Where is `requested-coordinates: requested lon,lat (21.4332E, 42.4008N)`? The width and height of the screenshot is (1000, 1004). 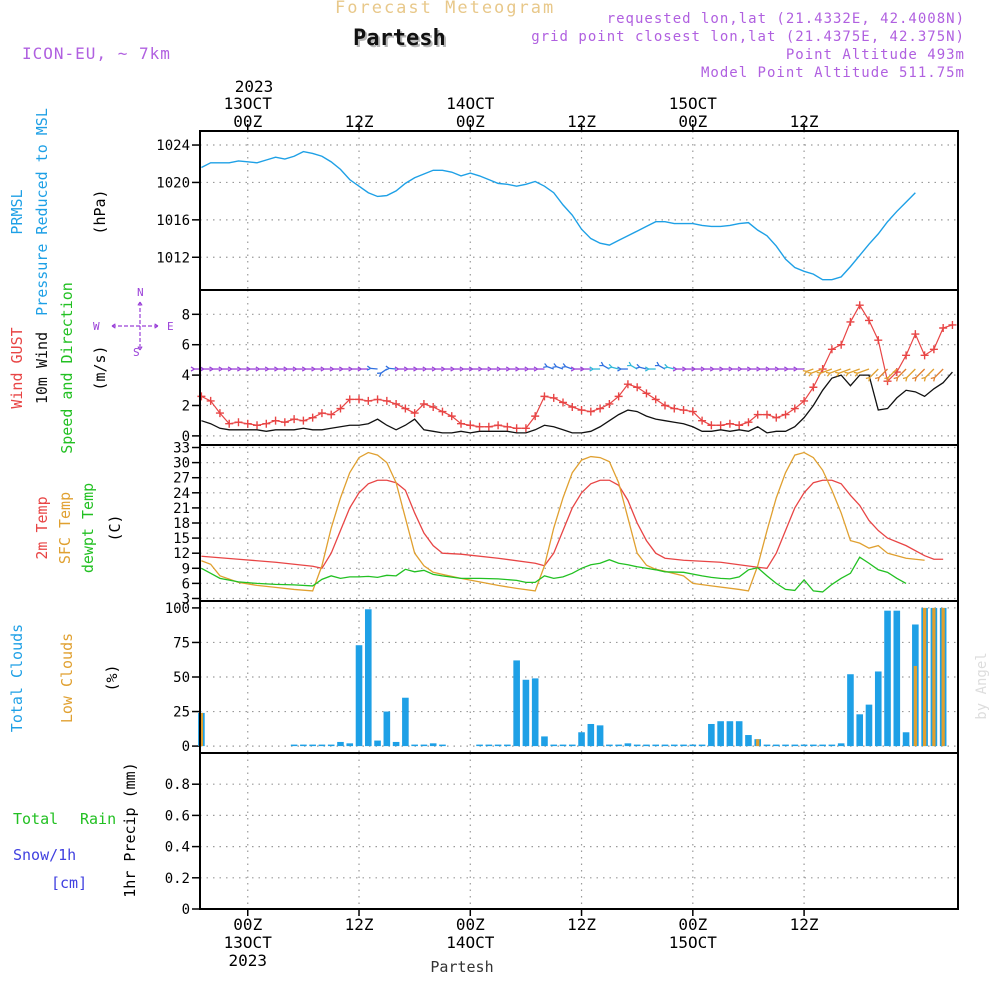 requested-coordinates: requested lon,lat (21.4332E, 42.4008N) is located at coordinates (785, 19).